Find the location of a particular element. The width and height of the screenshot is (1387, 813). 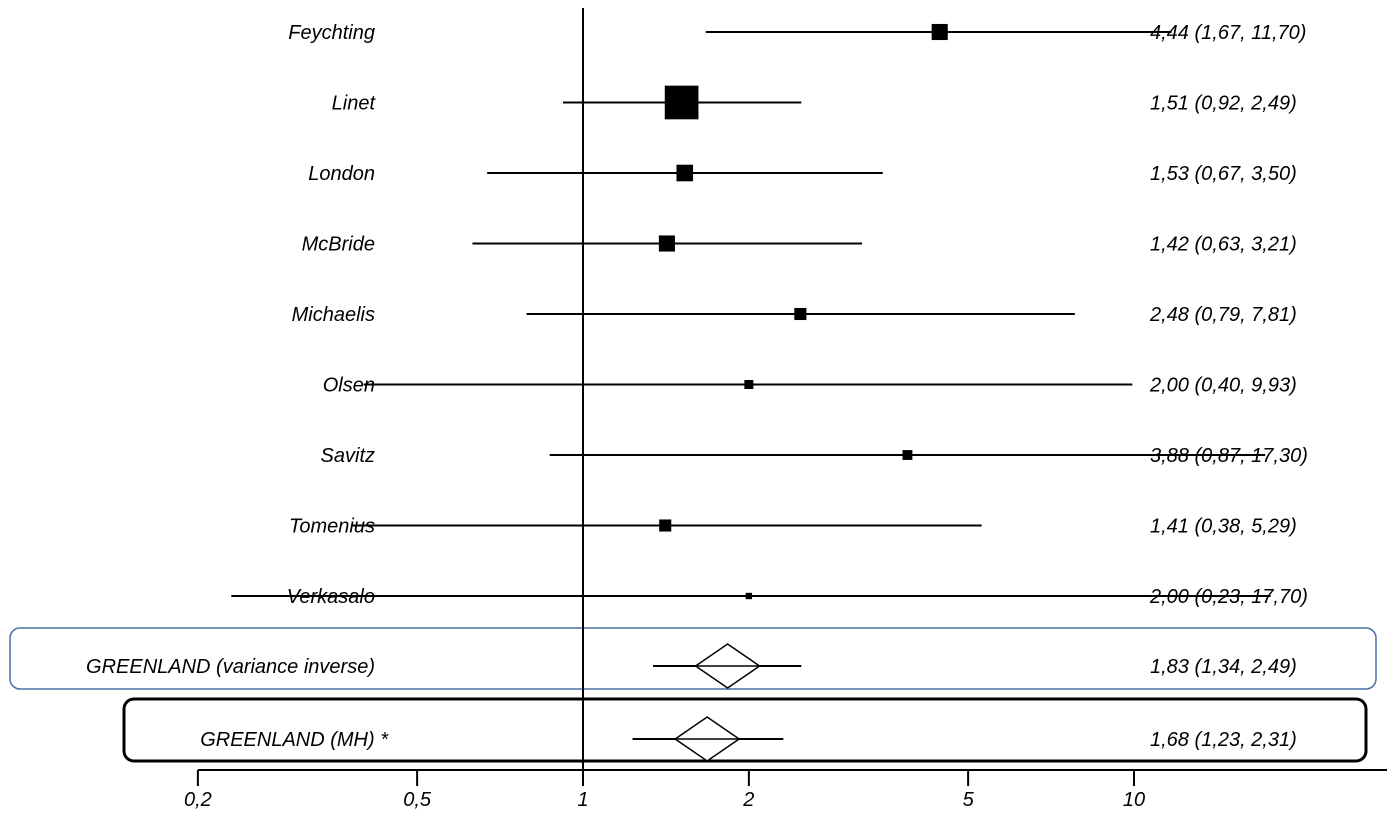

ci-value-label: 1,42 (0,63, 3,21) is located at coordinates (1223, 245).